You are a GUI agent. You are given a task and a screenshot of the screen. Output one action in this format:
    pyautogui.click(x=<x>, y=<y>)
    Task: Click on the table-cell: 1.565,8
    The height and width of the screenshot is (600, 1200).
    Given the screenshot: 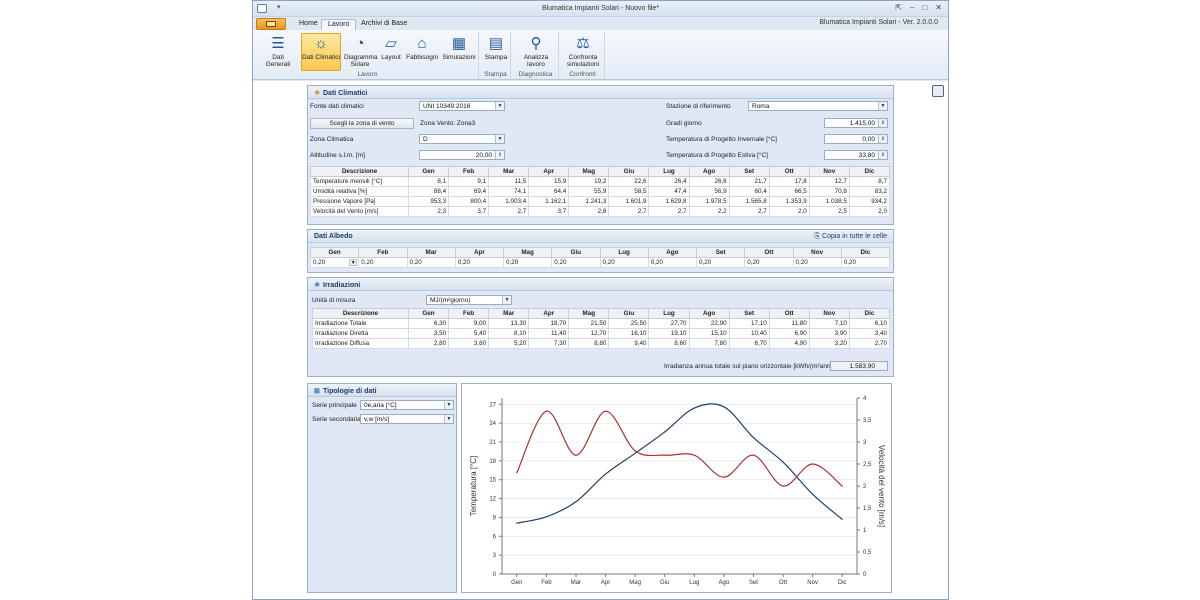 What is the action you would take?
    pyautogui.click(x=749, y=201)
    